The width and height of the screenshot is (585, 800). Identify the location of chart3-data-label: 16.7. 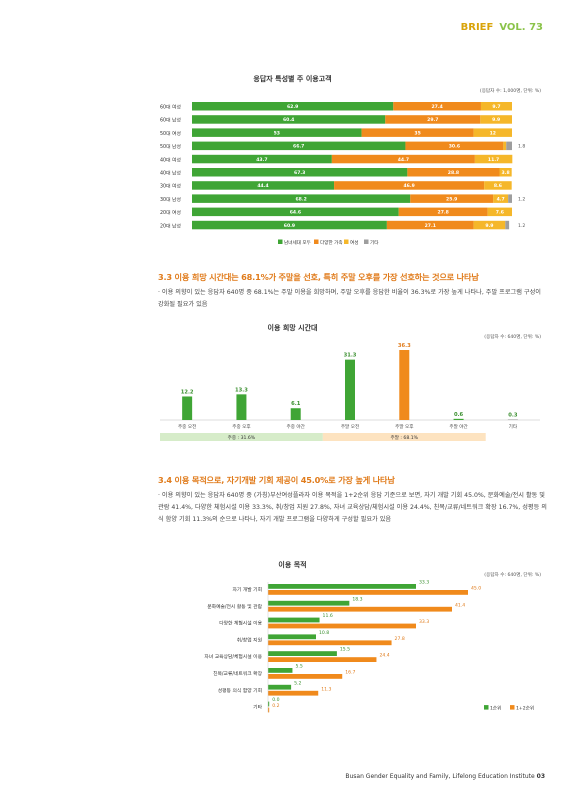
(350, 673).